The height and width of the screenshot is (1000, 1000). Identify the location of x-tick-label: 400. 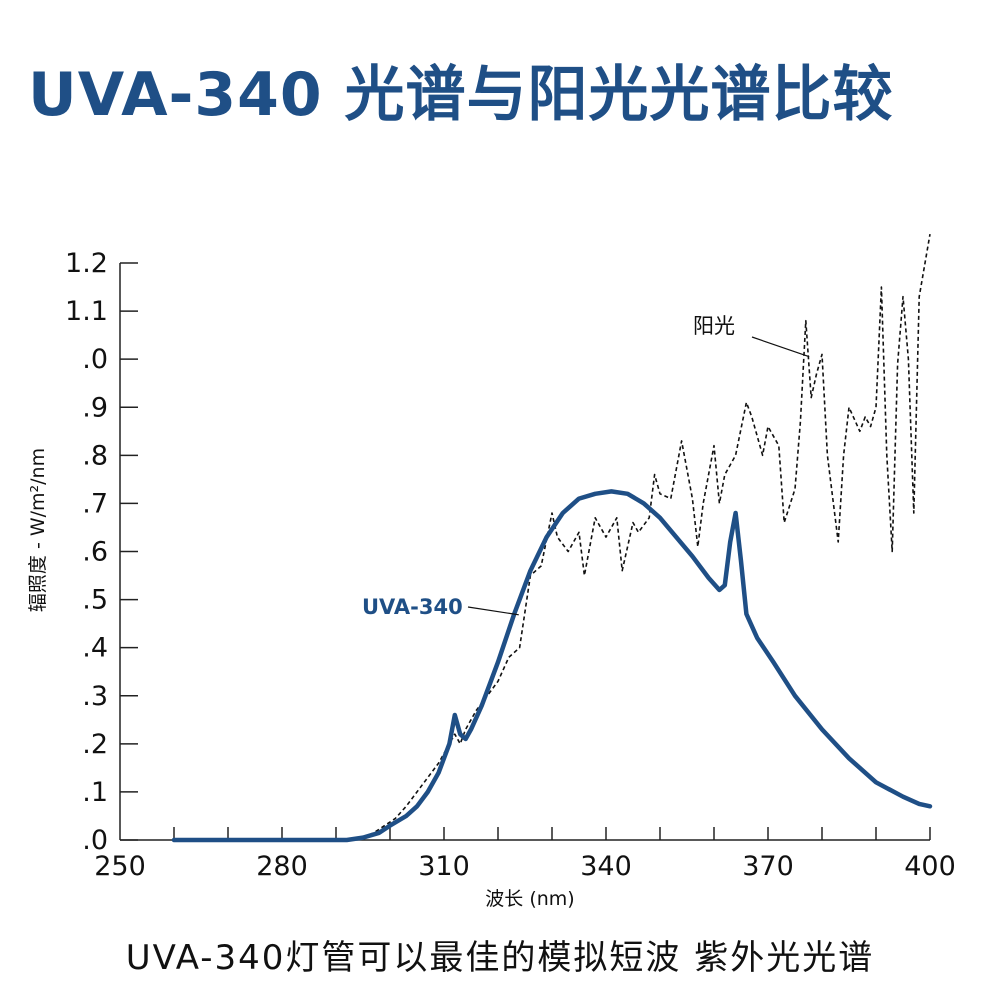
(930, 866).